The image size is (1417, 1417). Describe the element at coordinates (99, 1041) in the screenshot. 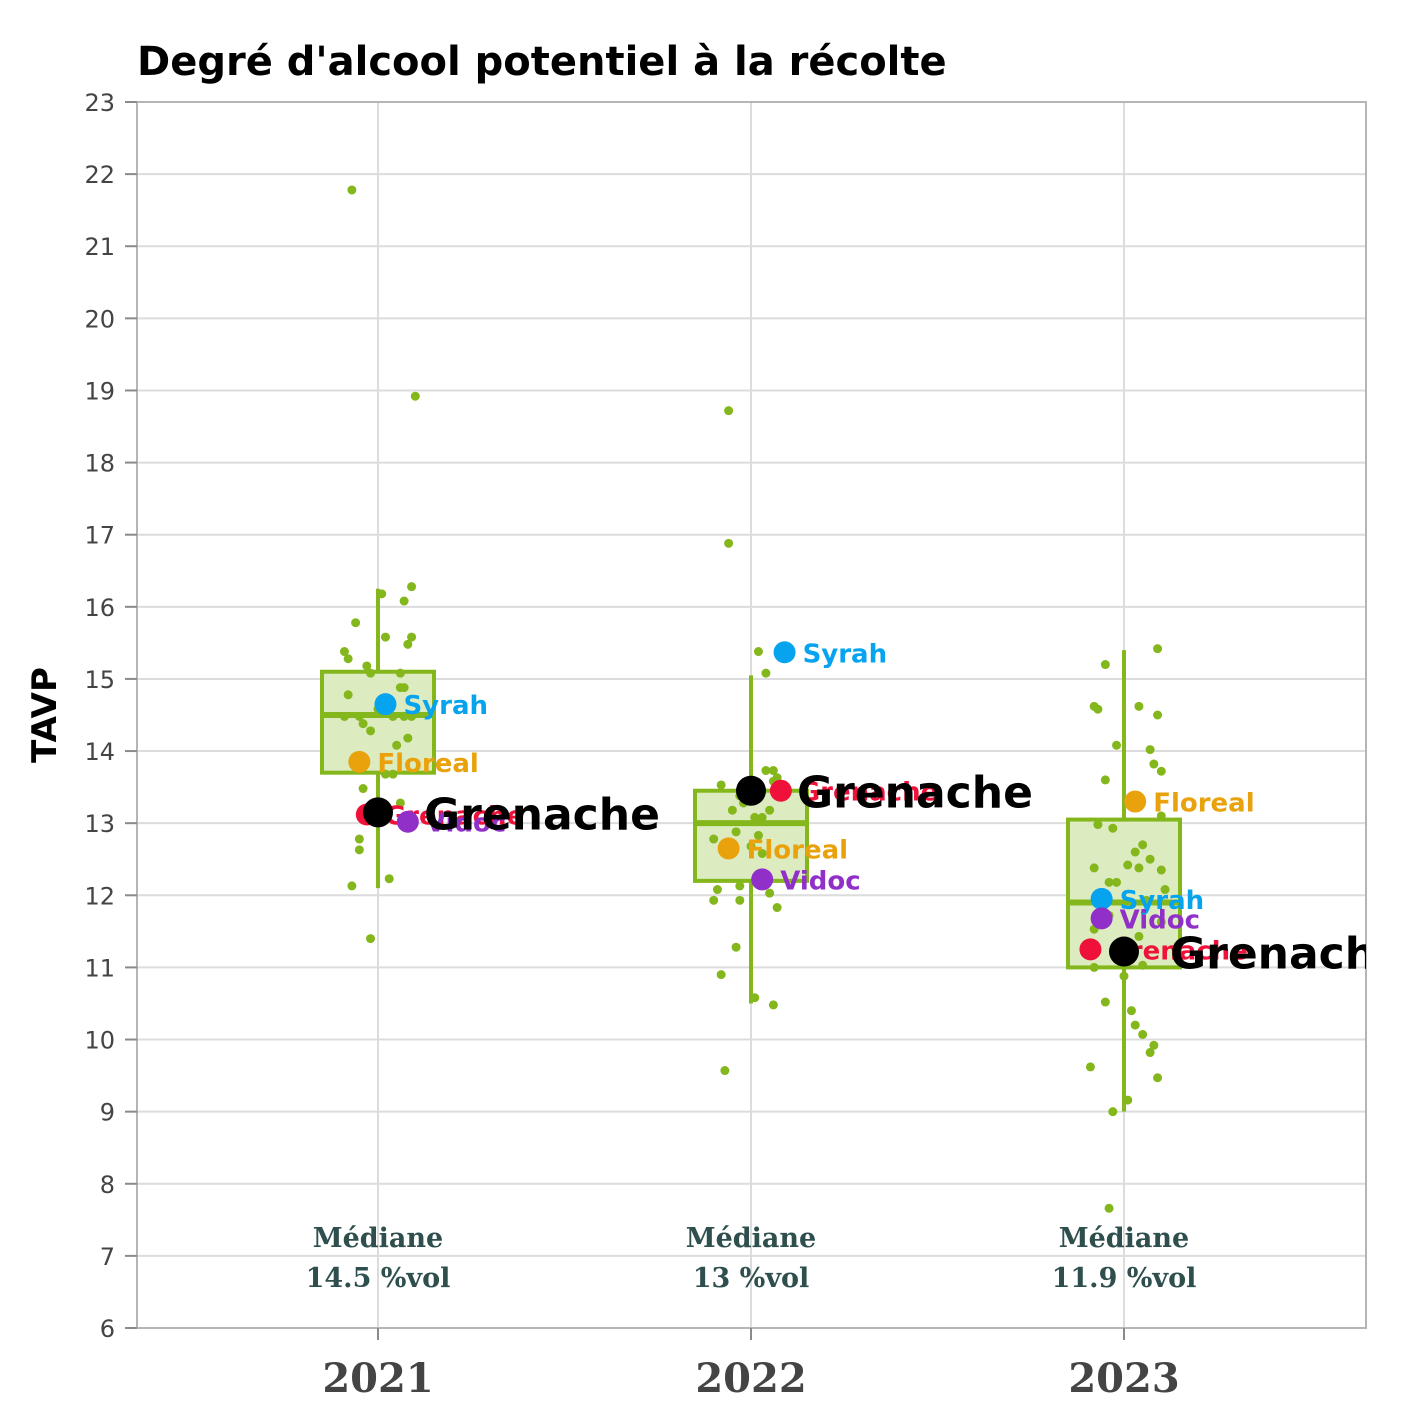

I see `y-tick-label: 10` at that location.